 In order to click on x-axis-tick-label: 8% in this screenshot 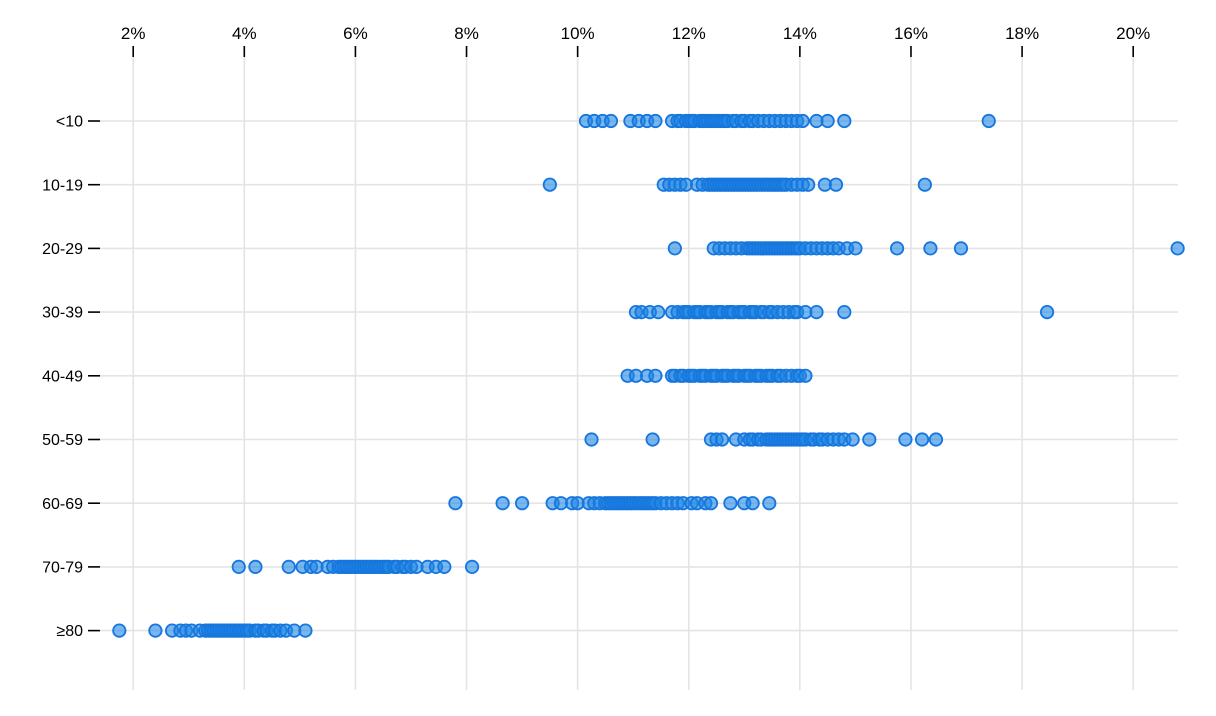, I will do `click(466, 33)`.